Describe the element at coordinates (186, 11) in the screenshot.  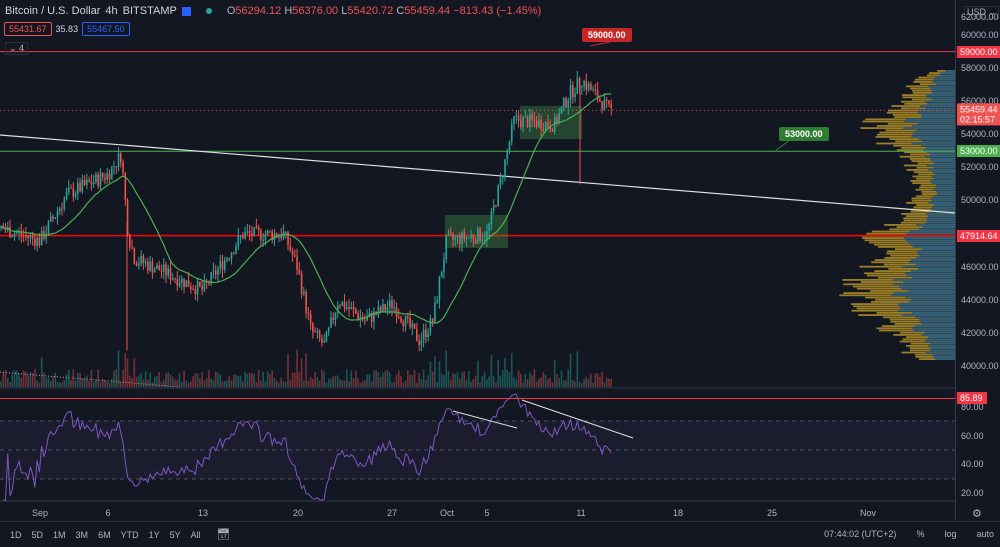
I see `flag-icon` at that location.